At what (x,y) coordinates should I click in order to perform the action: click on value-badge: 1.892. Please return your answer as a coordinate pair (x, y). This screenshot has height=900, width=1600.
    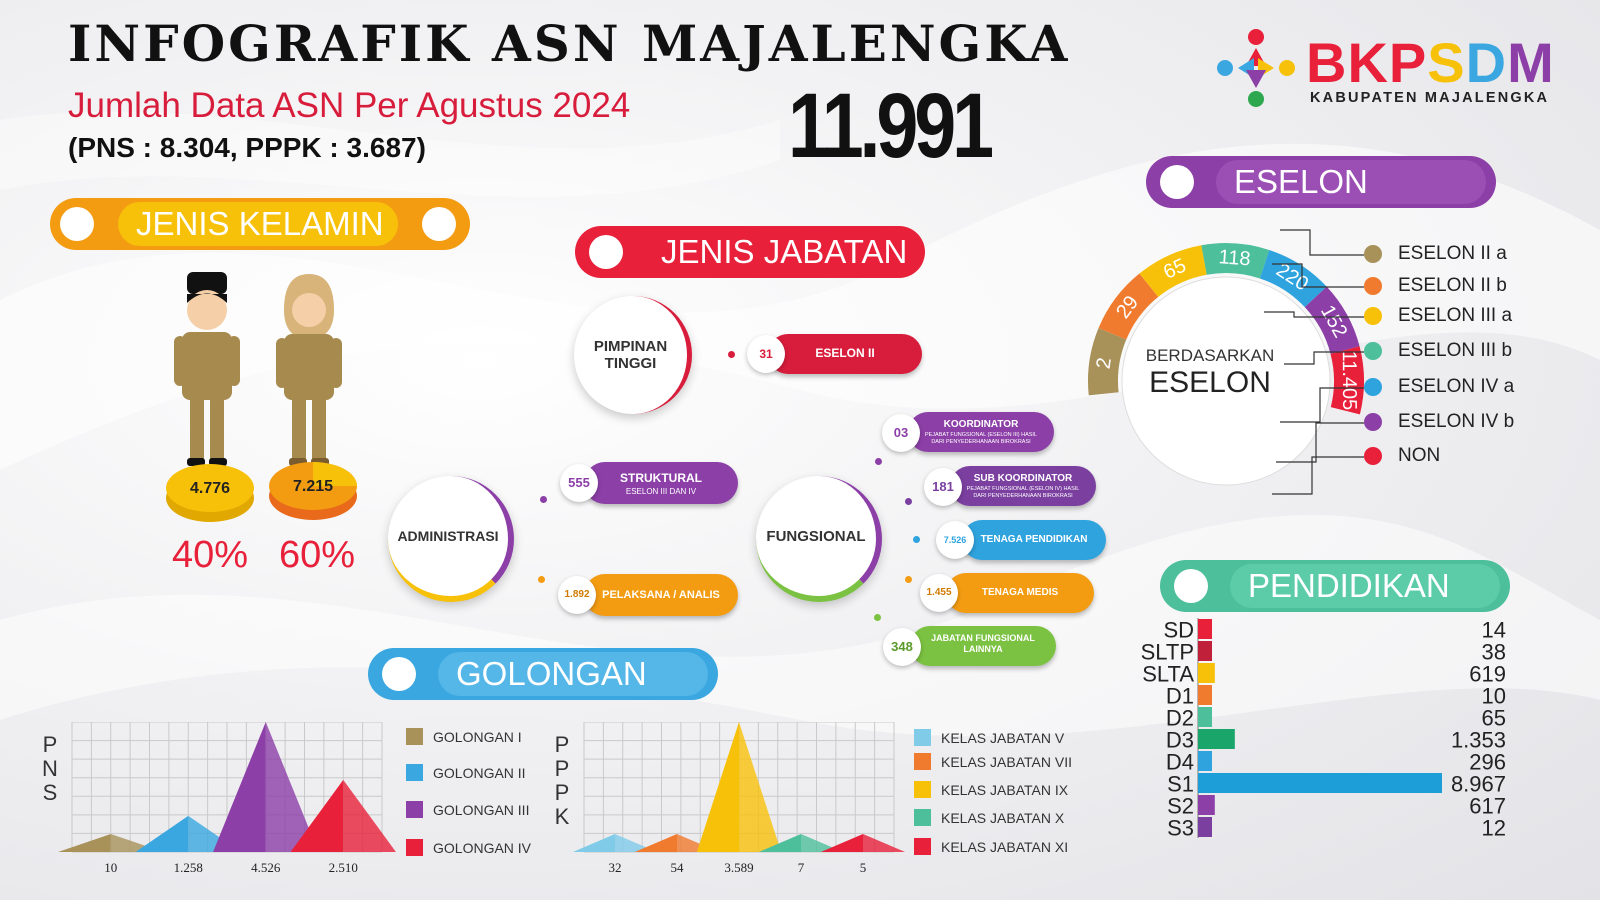
    Looking at the image, I should click on (577, 595).